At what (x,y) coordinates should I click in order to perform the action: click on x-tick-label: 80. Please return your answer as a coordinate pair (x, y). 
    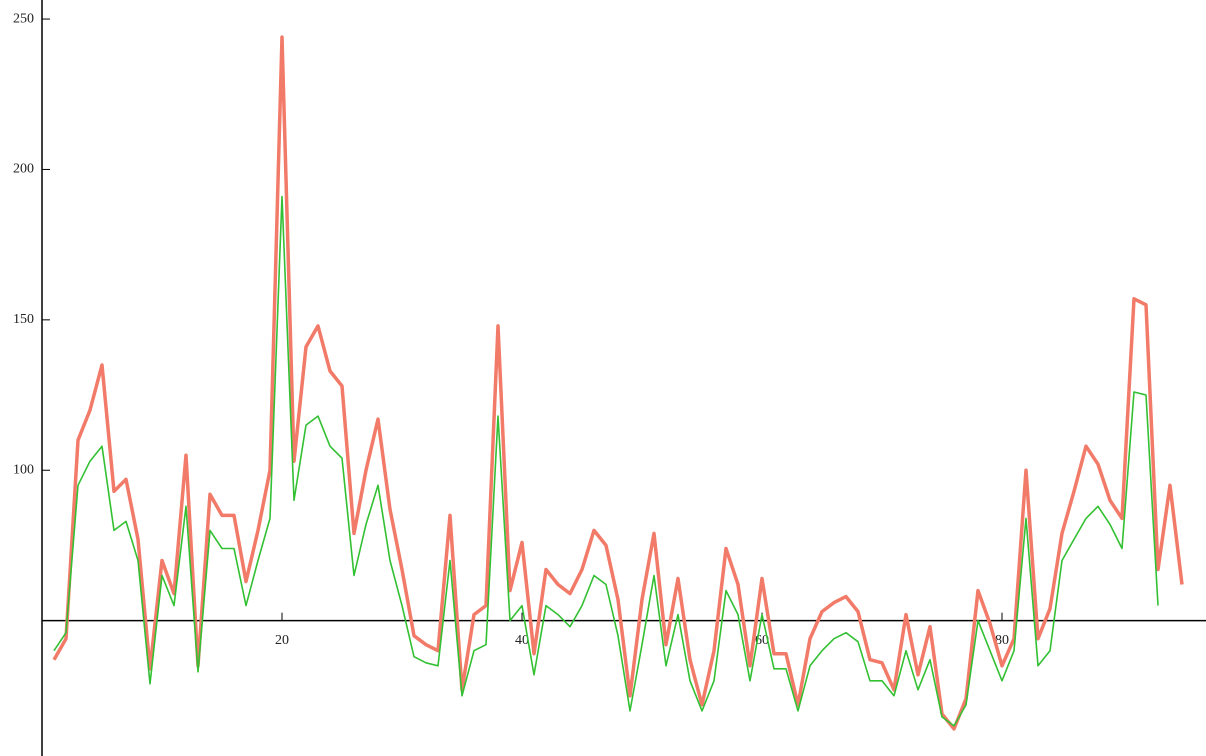
    Looking at the image, I should click on (1002, 640).